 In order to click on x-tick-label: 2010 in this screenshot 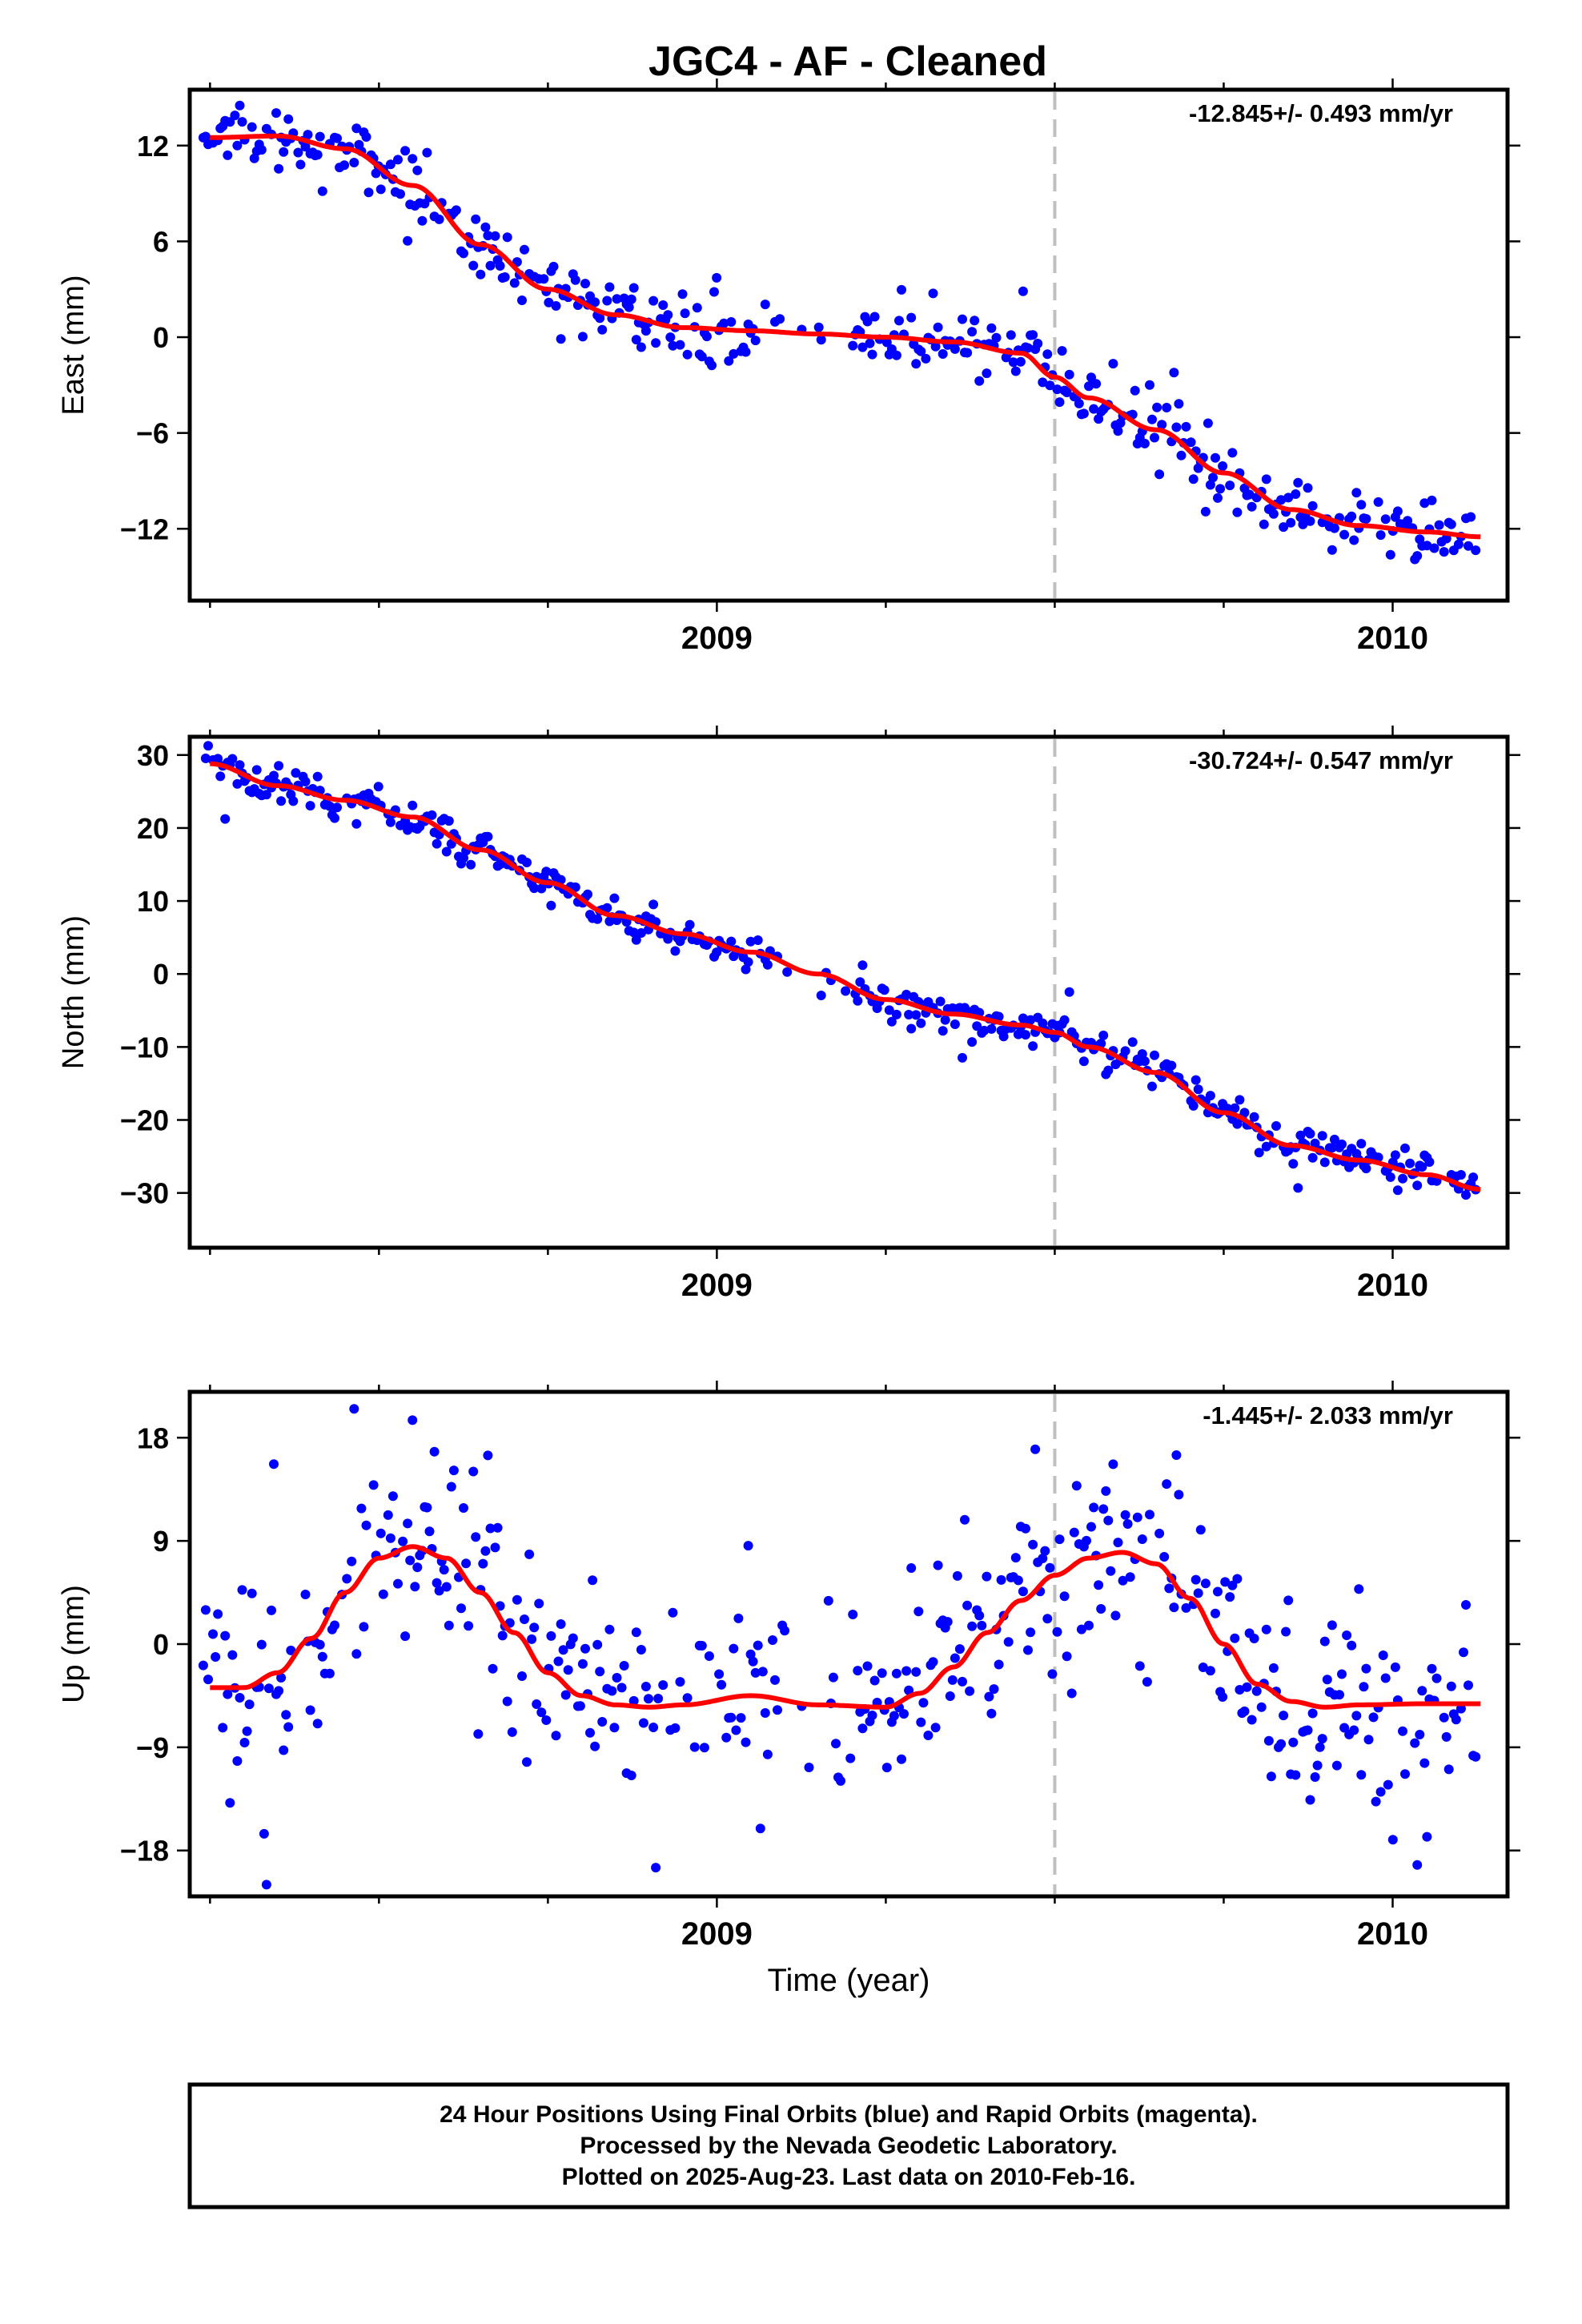, I will do `click(1392, 1934)`.